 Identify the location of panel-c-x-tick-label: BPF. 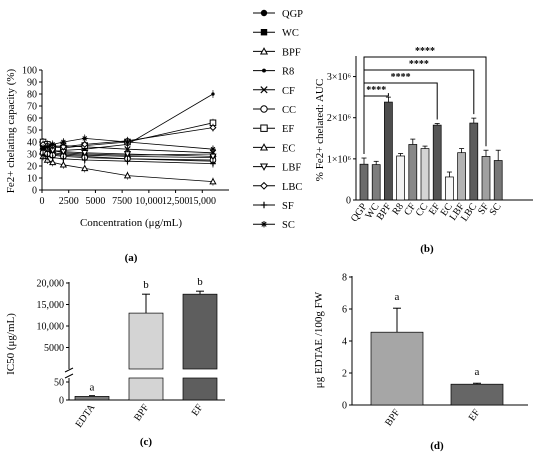
(141, 412).